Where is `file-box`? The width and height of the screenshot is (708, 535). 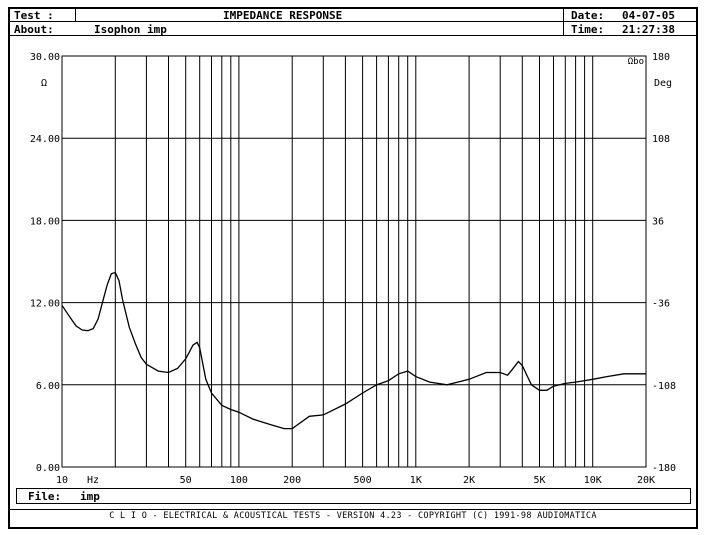
file-box is located at coordinates (353, 496).